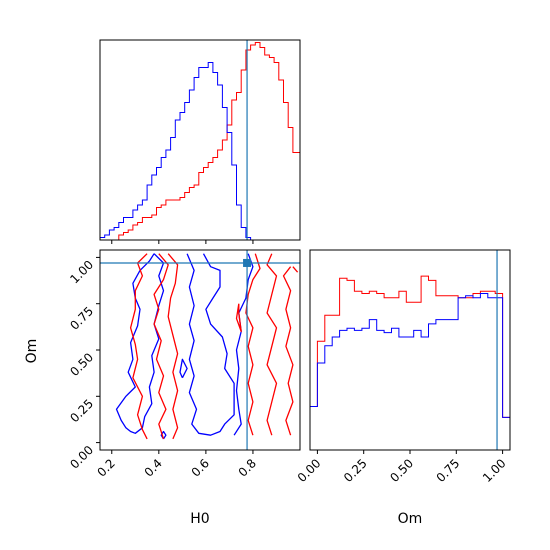 The width and height of the screenshot is (550, 550). I want to click on om-xlabel: Om, so click(410, 519).